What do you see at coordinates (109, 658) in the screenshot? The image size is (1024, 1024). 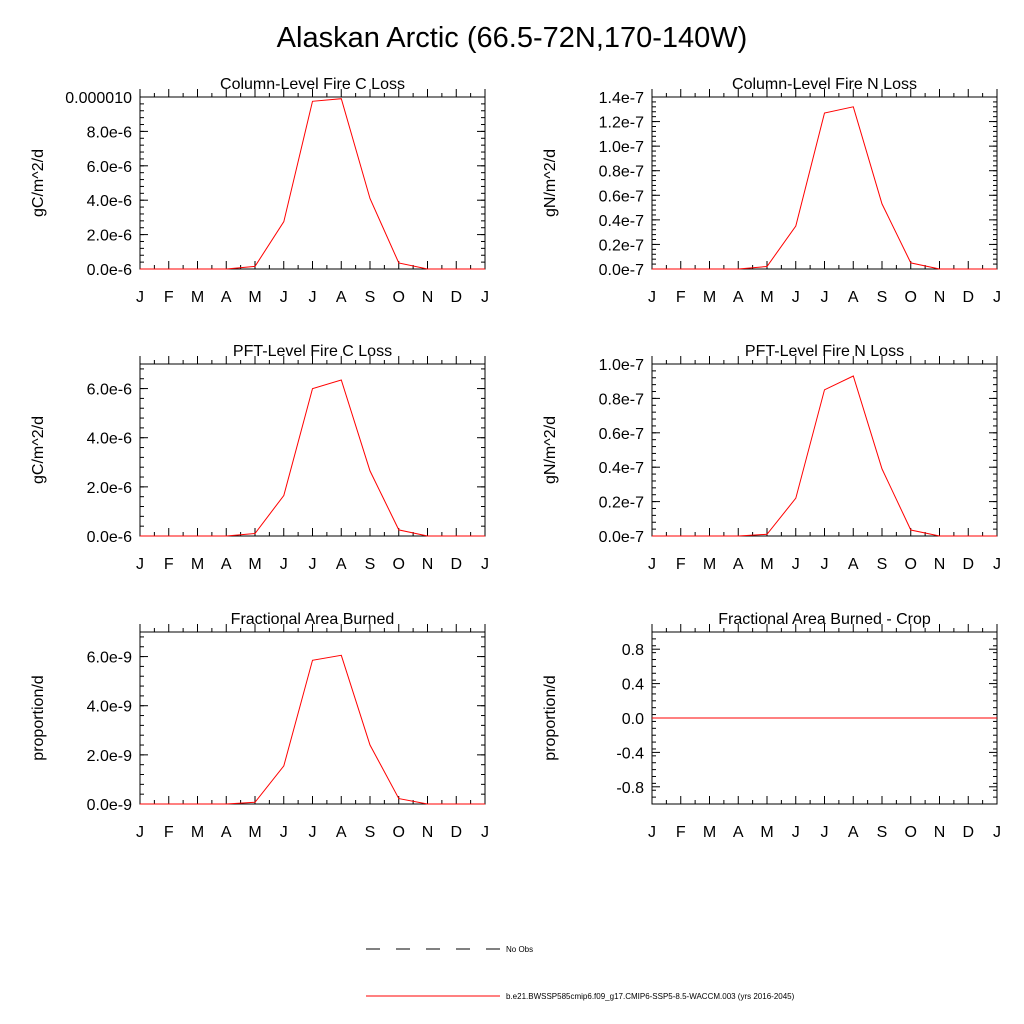 I see `y-tick-label: 6.0e-9` at bounding box center [109, 658].